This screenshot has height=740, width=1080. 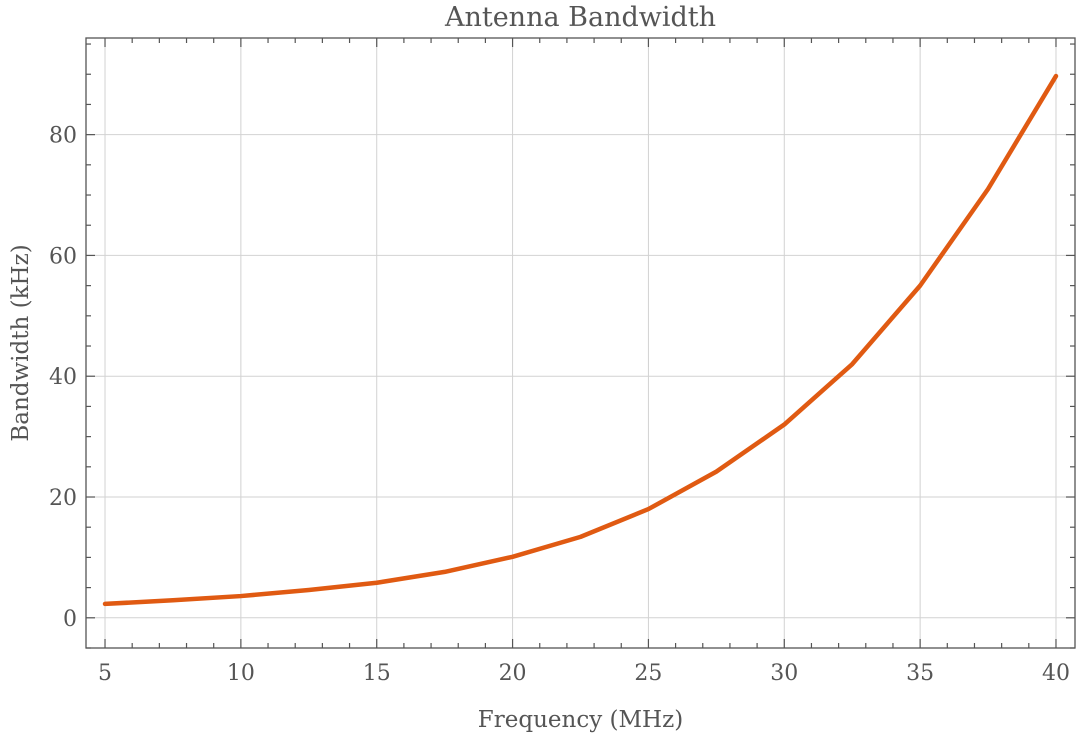 I want to click on y-tick-label: 60, so click(x=63, y=256).